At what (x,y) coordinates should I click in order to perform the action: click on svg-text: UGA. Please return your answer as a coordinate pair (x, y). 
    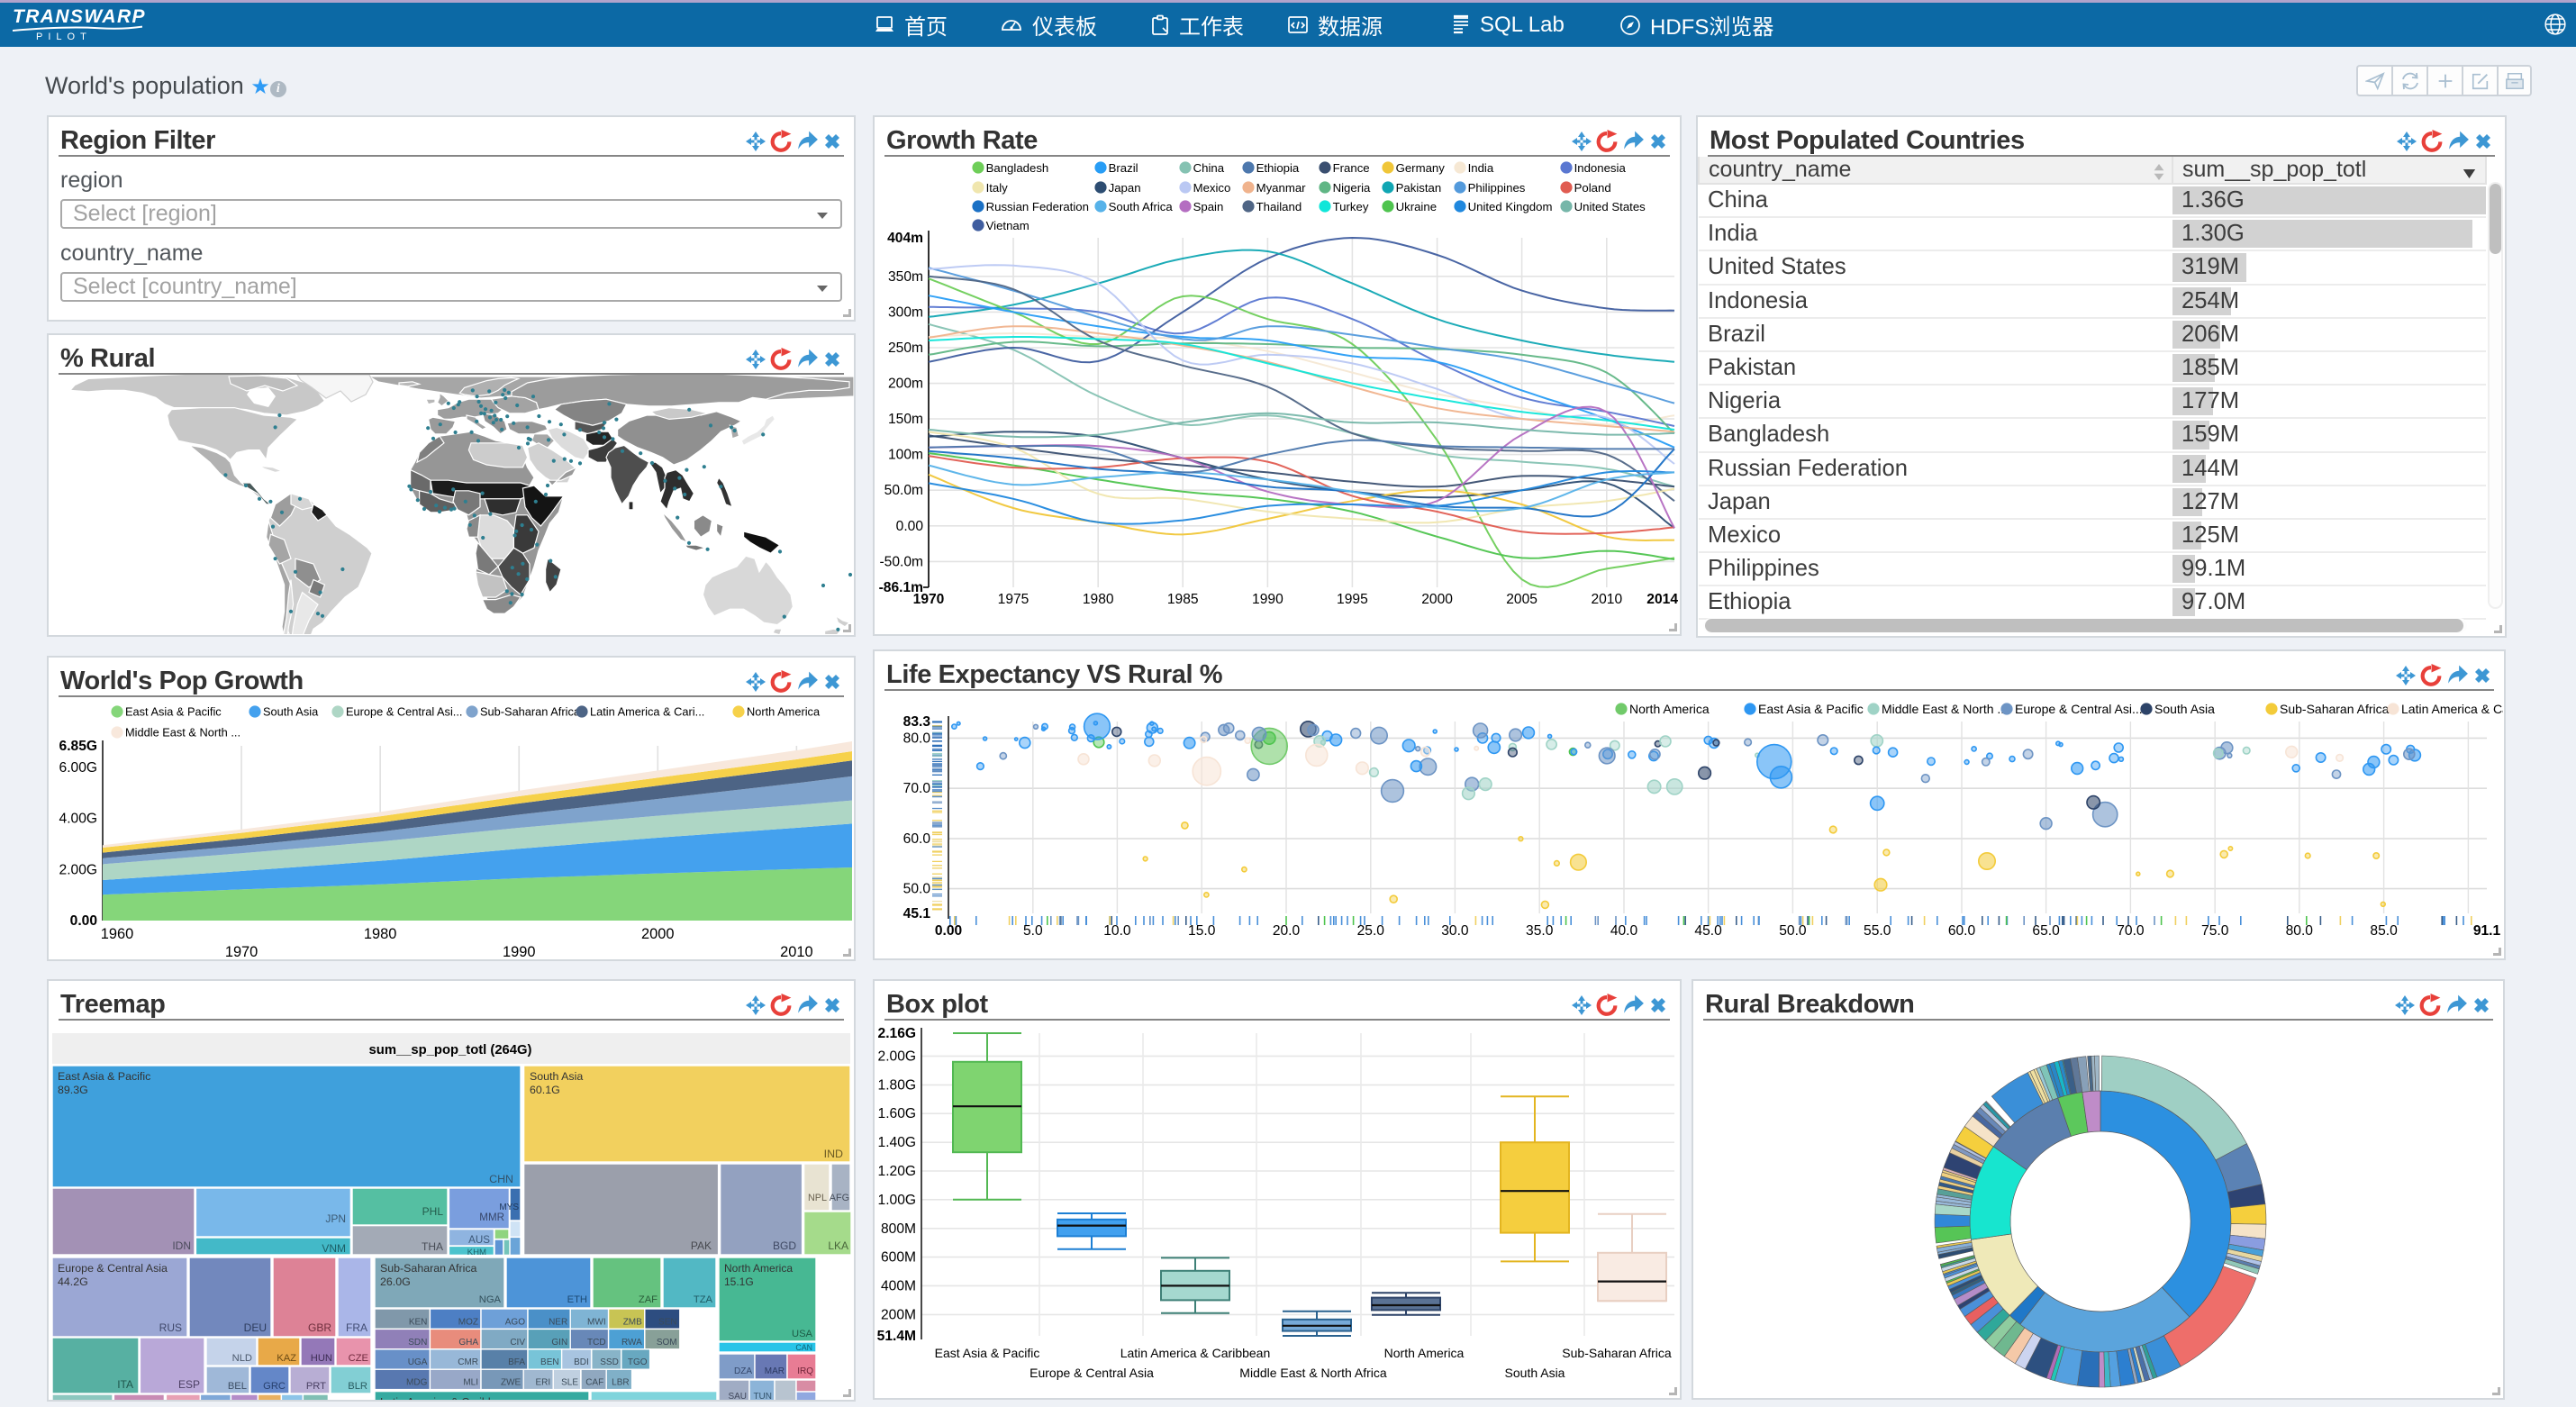
    Looking at the image, I should click on (418, 1362).